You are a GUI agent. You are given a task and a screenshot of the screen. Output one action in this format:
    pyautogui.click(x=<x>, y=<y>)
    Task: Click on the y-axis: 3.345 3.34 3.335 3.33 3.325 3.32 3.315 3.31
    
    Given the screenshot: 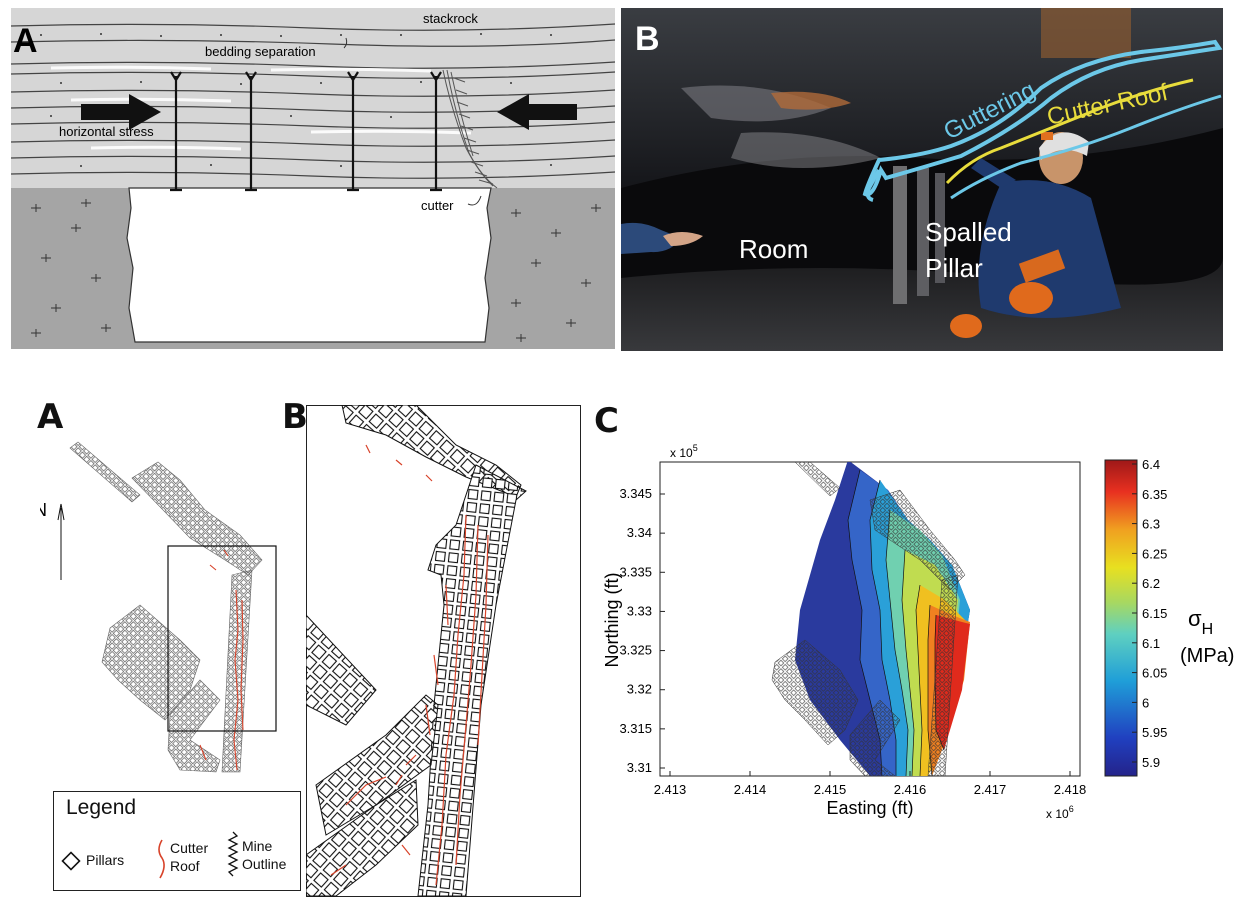 What is the action you would take?
    pyautogui.click(x=642, y=630)
    